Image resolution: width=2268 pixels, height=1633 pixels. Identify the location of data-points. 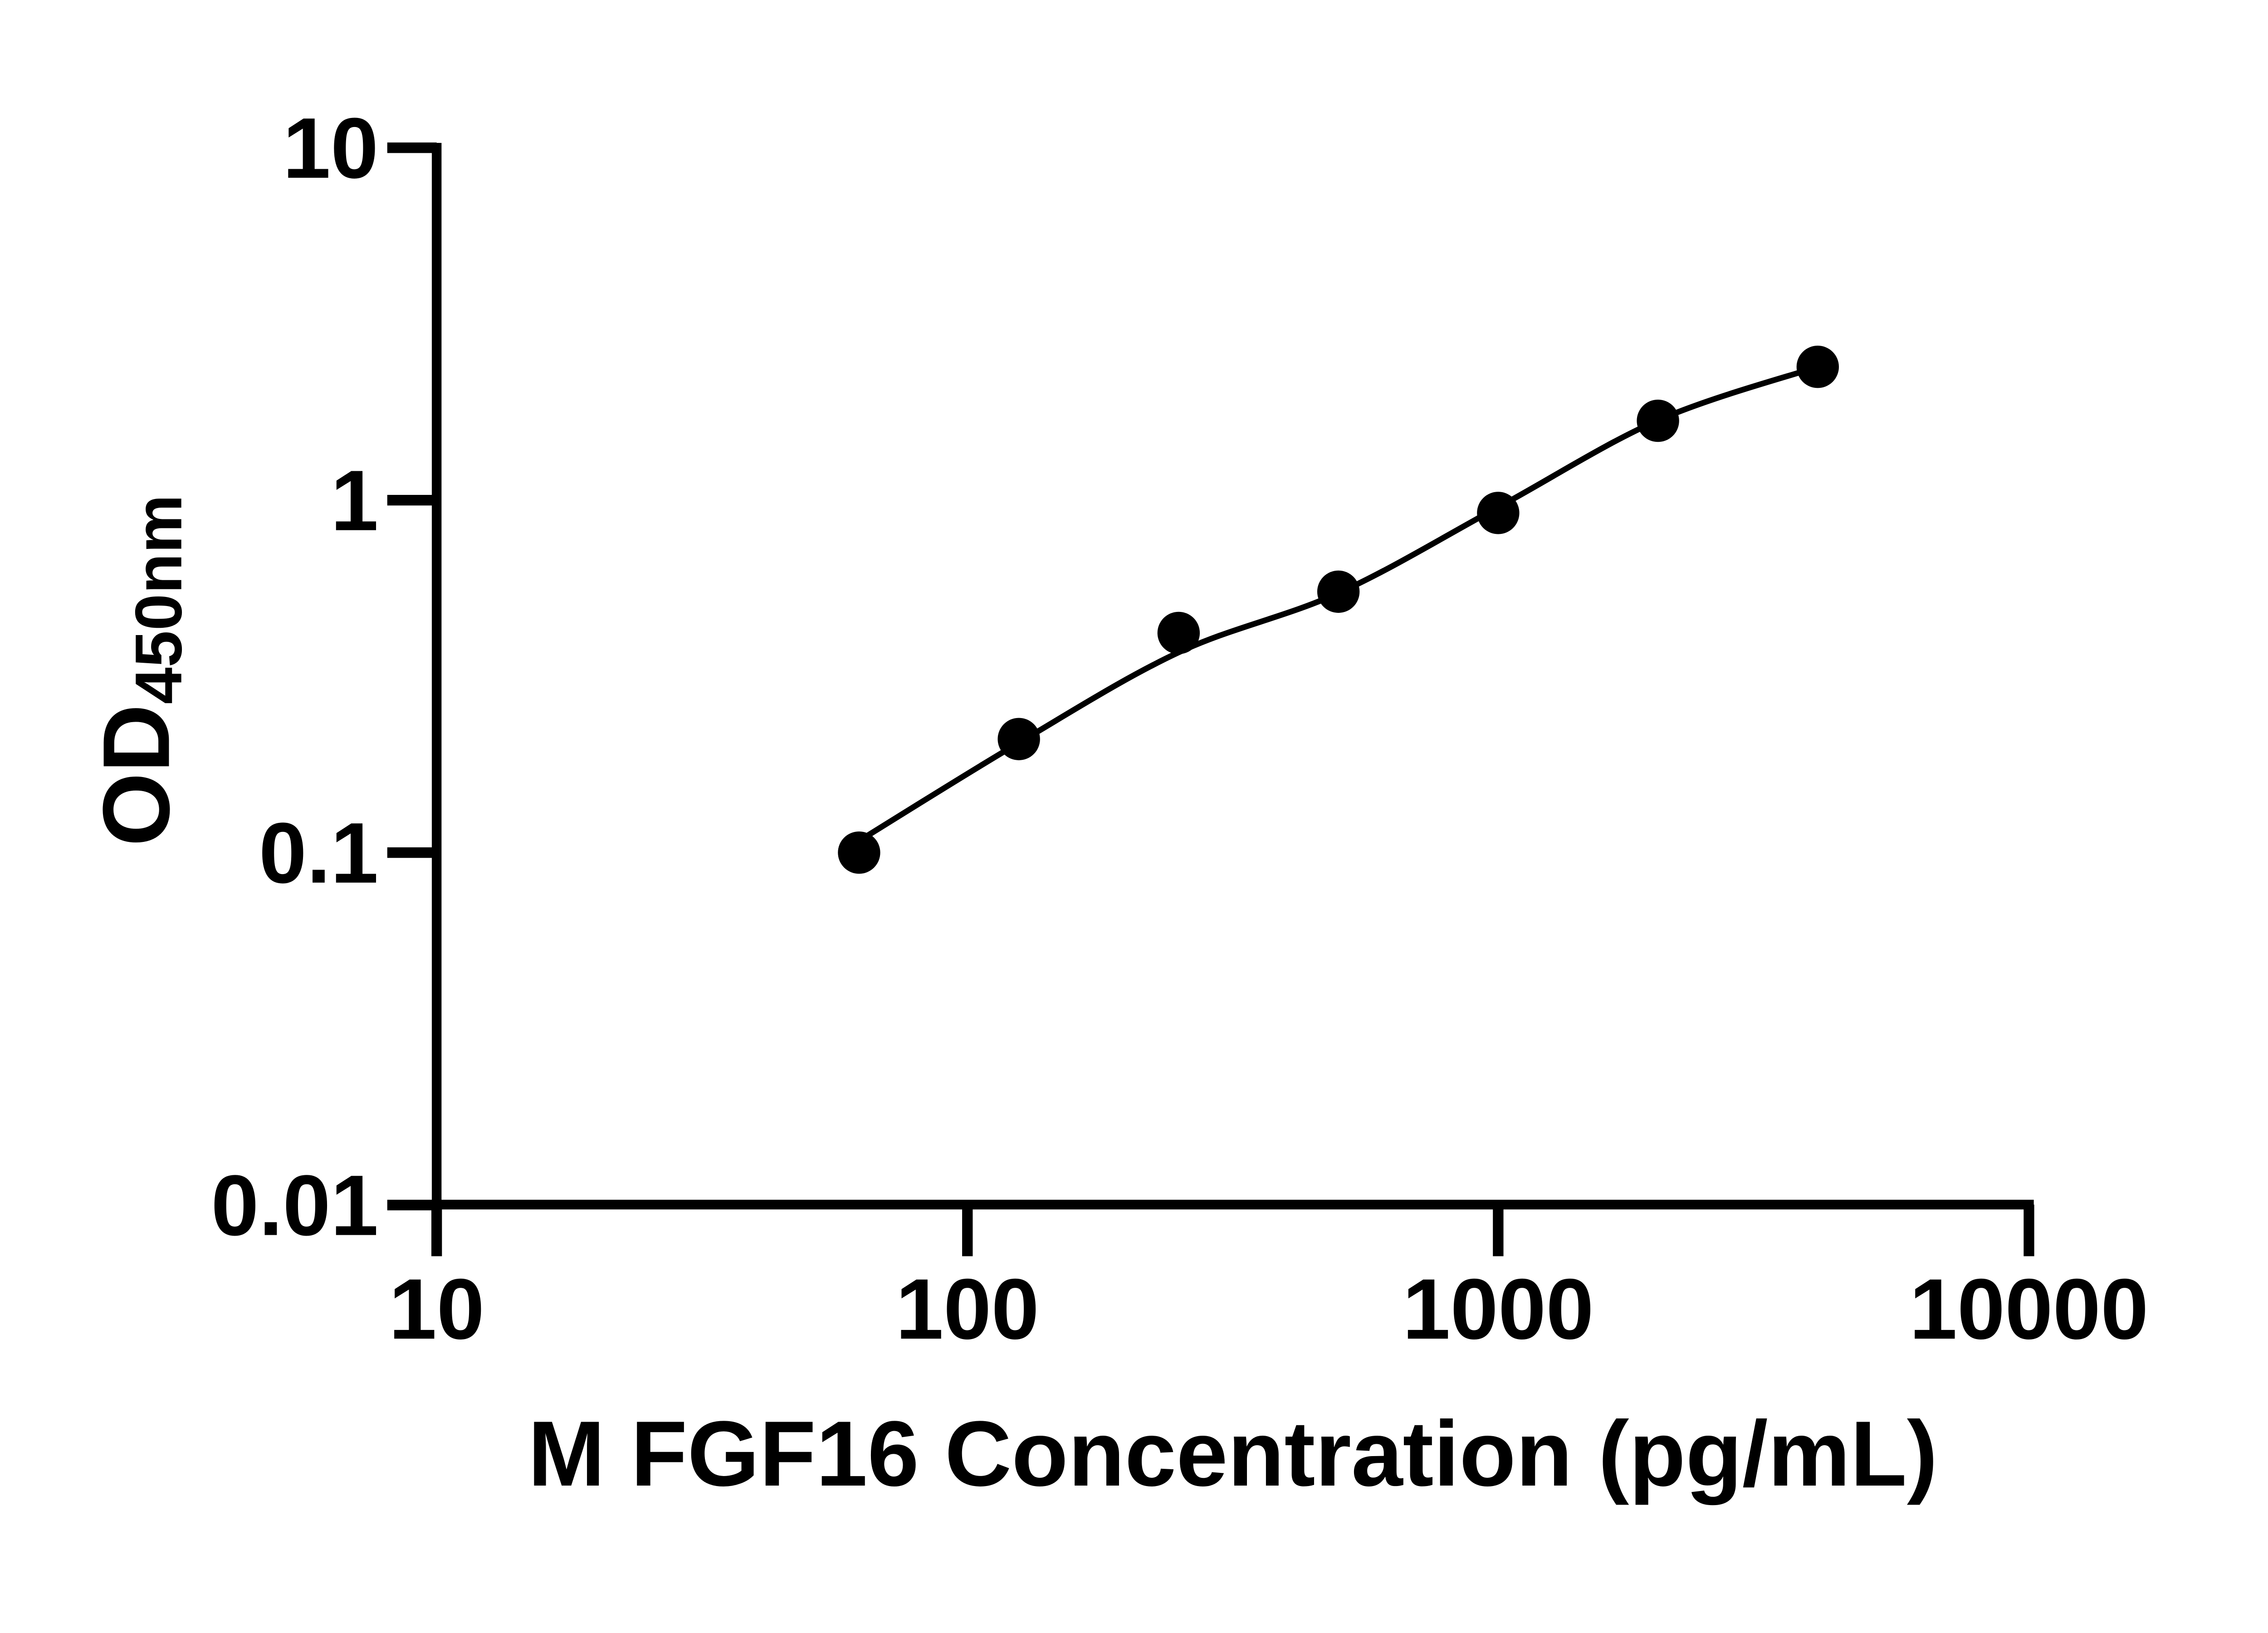
(1339, 610).